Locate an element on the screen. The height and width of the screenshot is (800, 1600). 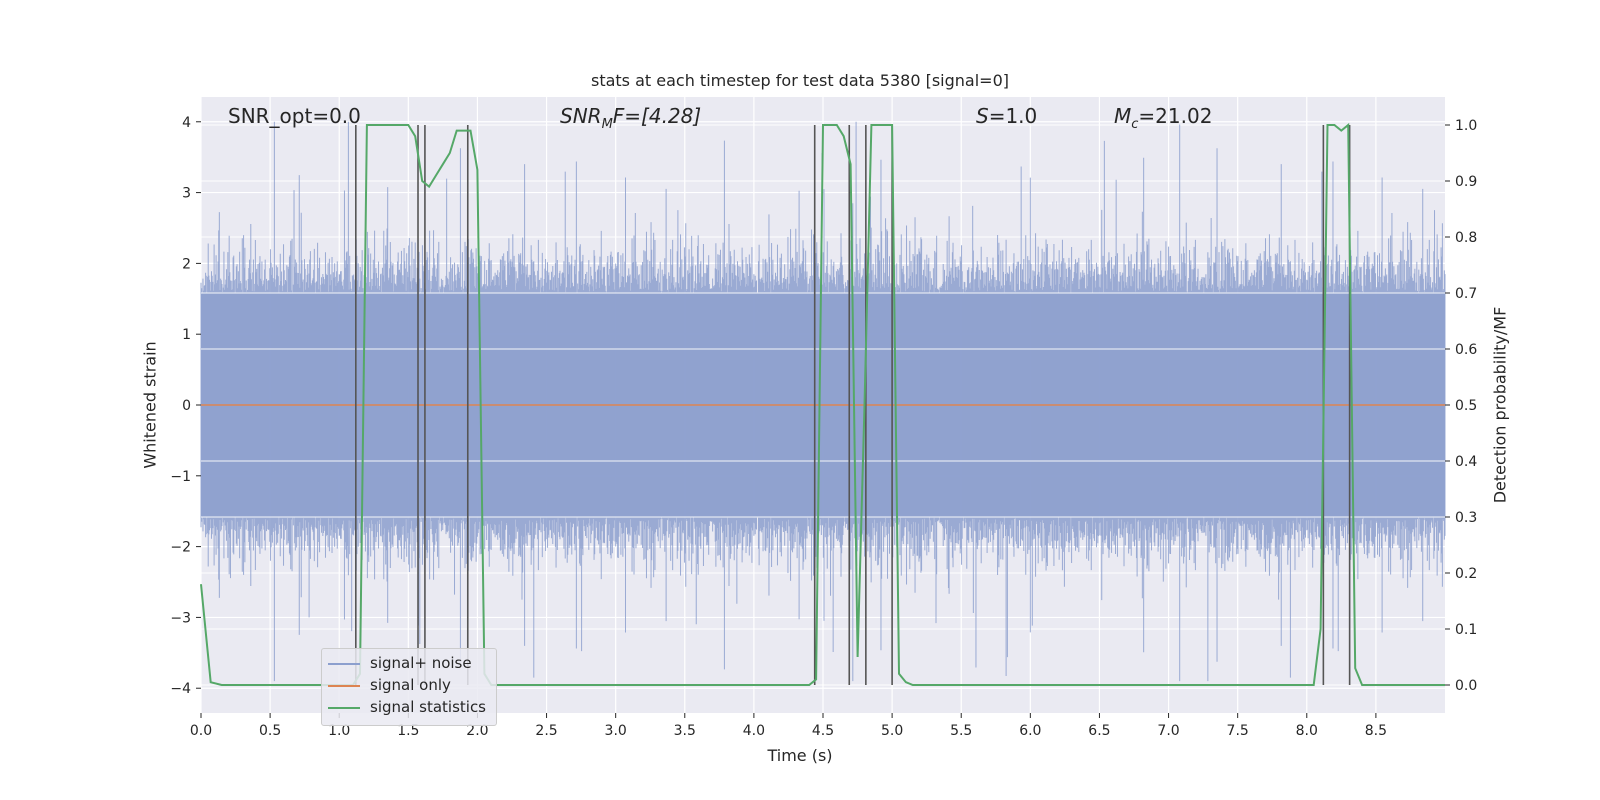
s-annotation: S=1.0 is located at coordinates (1006, 116).